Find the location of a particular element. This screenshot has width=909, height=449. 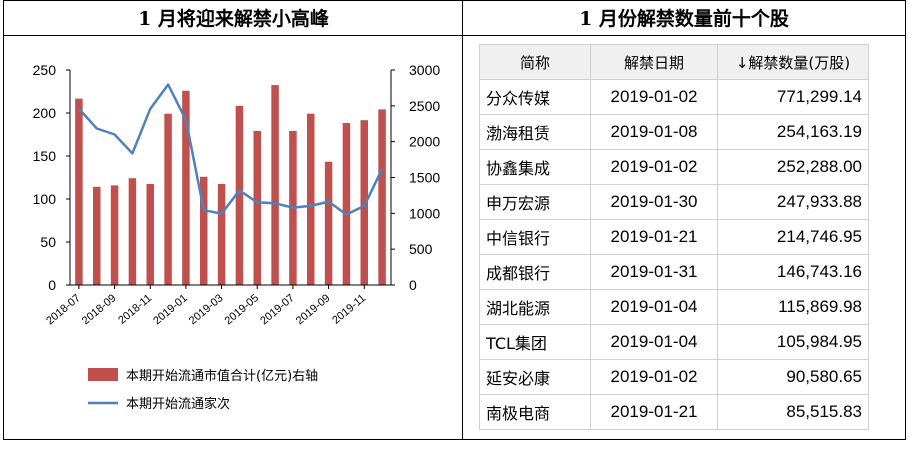

cell-name: 协鑫集成 is located at coordinates (535, 167).